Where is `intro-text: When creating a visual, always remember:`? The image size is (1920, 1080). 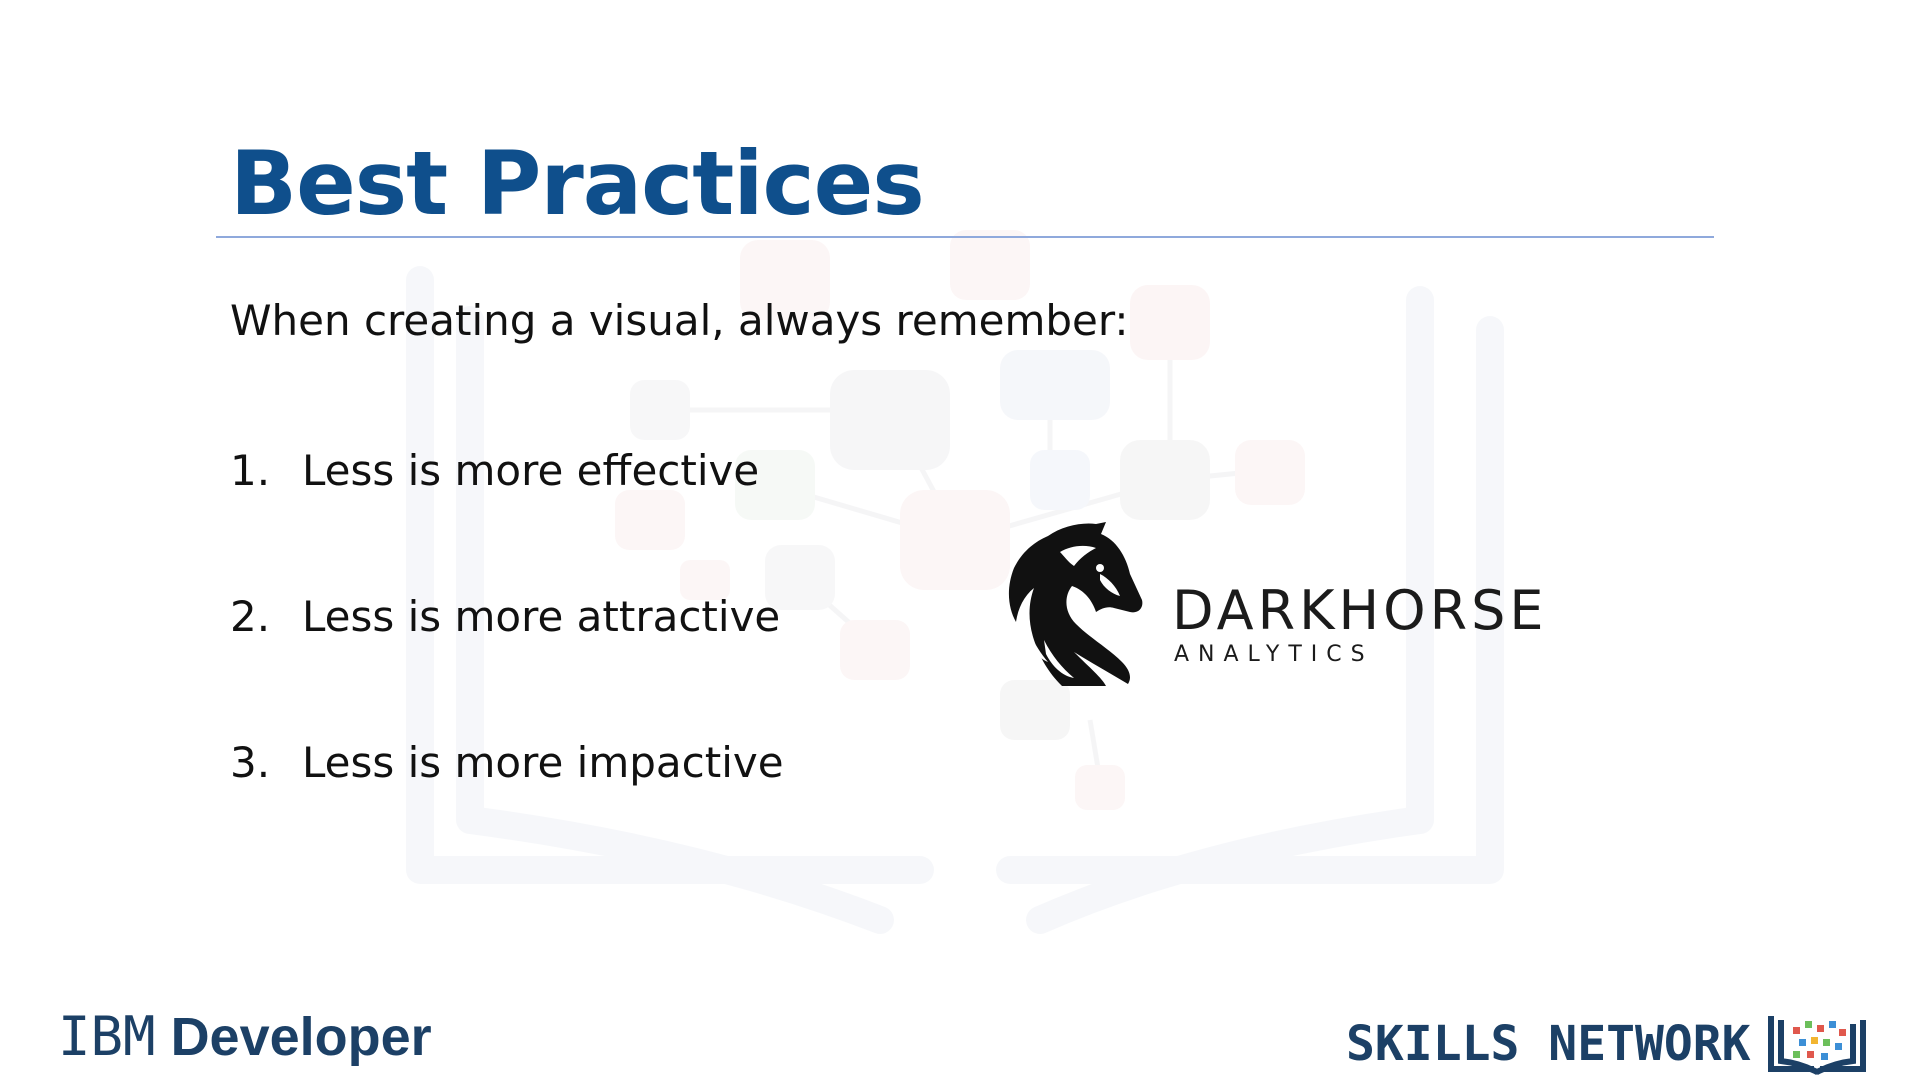 intro-text: When creating a visual, always remember: is located at coordinates (679, 320).